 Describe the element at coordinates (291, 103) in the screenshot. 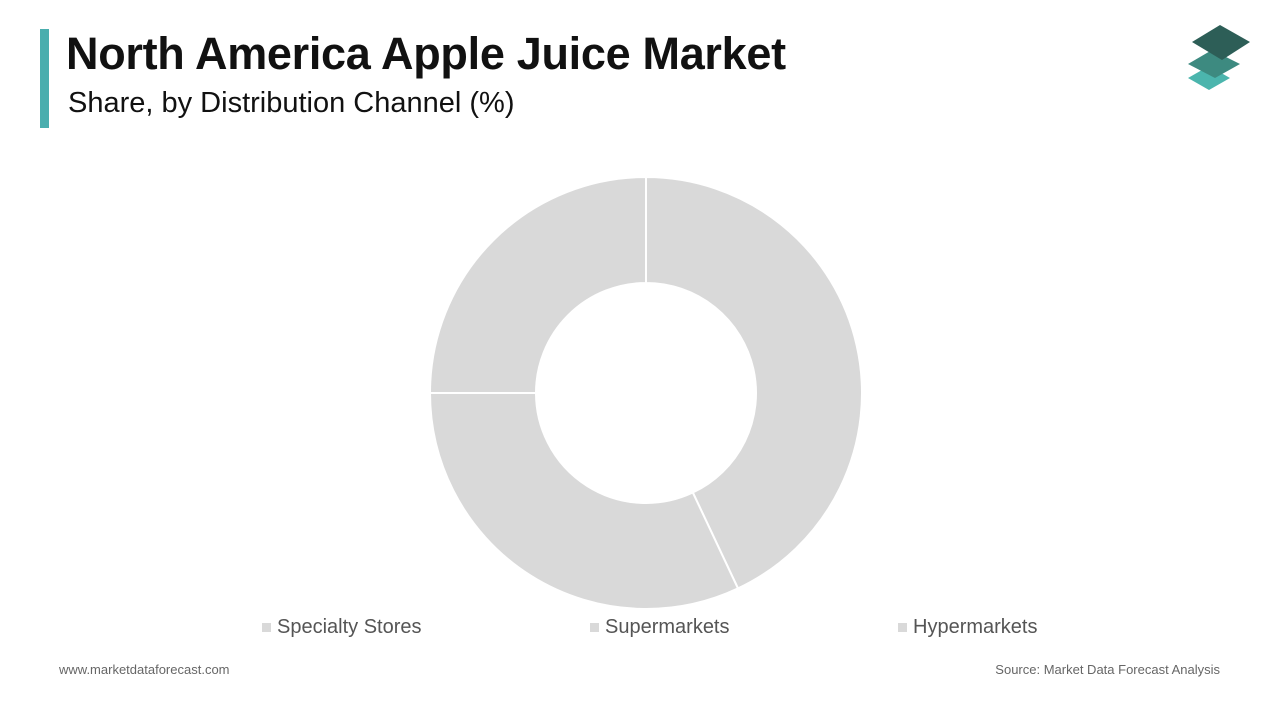

I see `page-subtitle: Share, by Distribution Channel (%)` at that location.